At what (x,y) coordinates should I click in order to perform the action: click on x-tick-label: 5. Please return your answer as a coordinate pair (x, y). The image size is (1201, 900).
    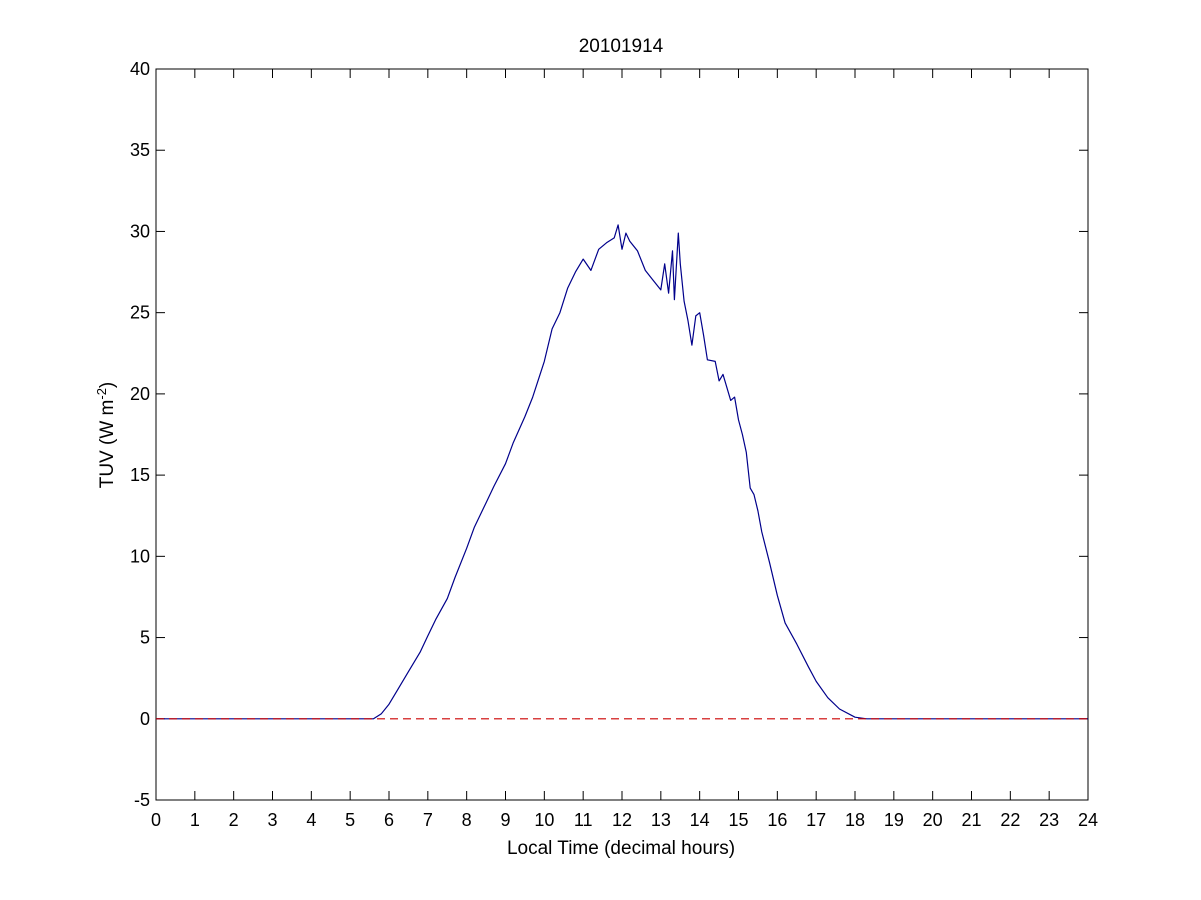
    Looking at the image, I should click on (350, 820).